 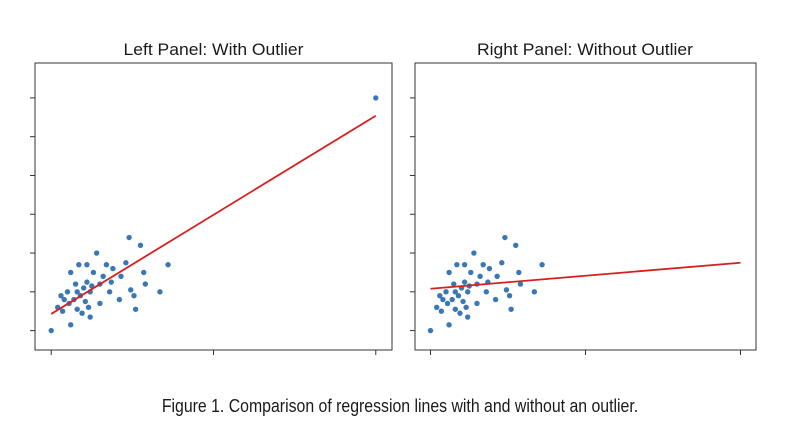 I want to click on right-panel-title: Right Panel: Without Outlier, so click(x=585, y=49).